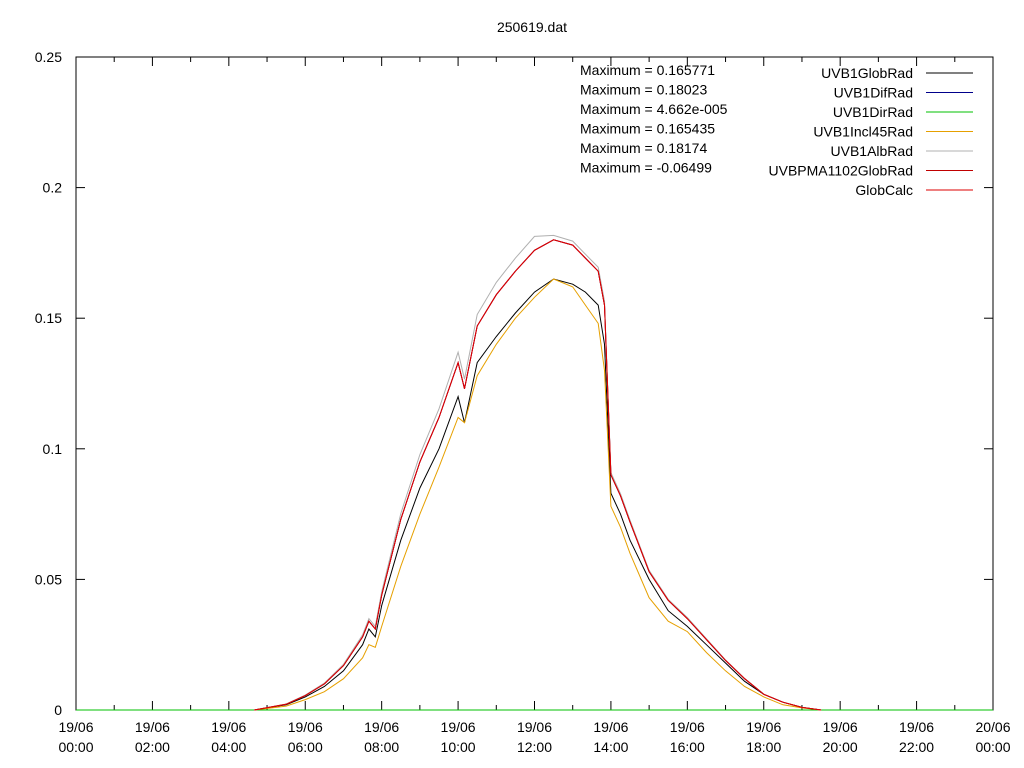  Describe the element at coordinates (647, 129) in the screenshot. I see `maximum-annotation: Maximum = 0.165435` at that location.